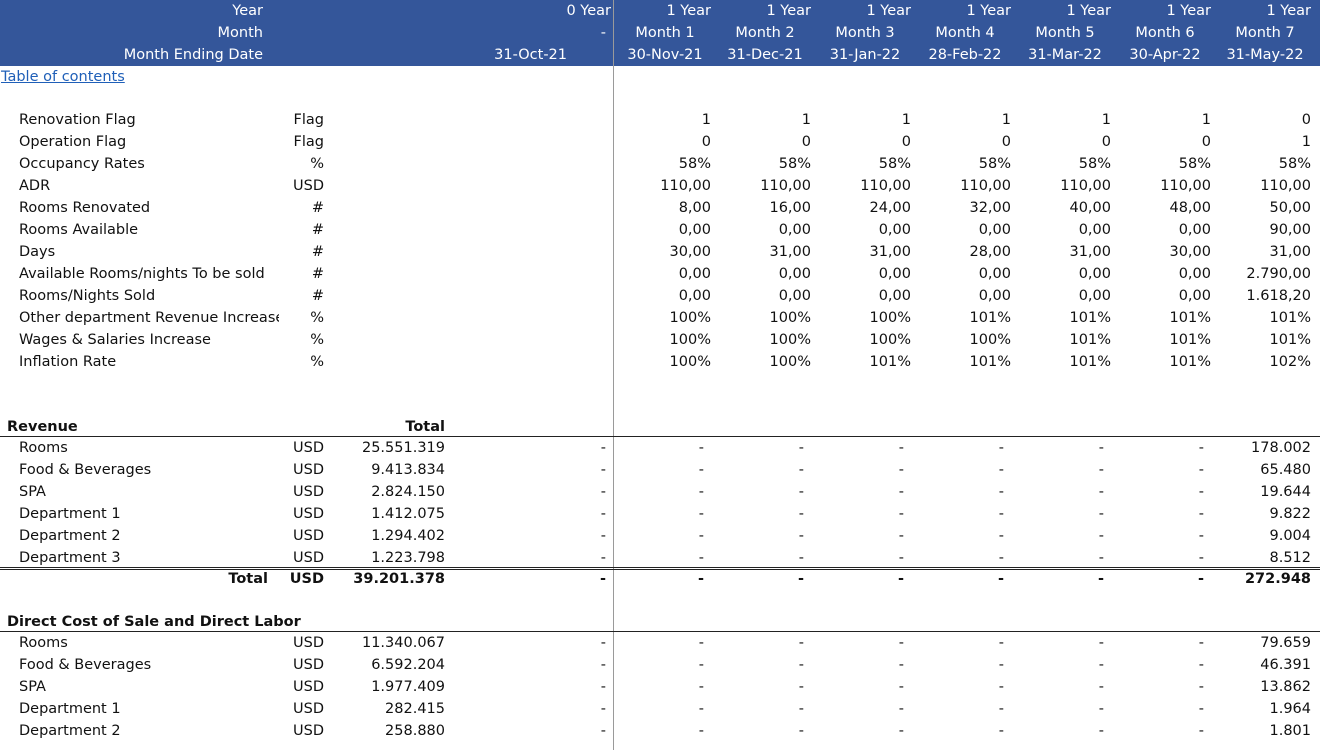  Describe the element at coordinates (888, 11) in the screenshot. I see `header-col-3-year: 1 Year` at that location.